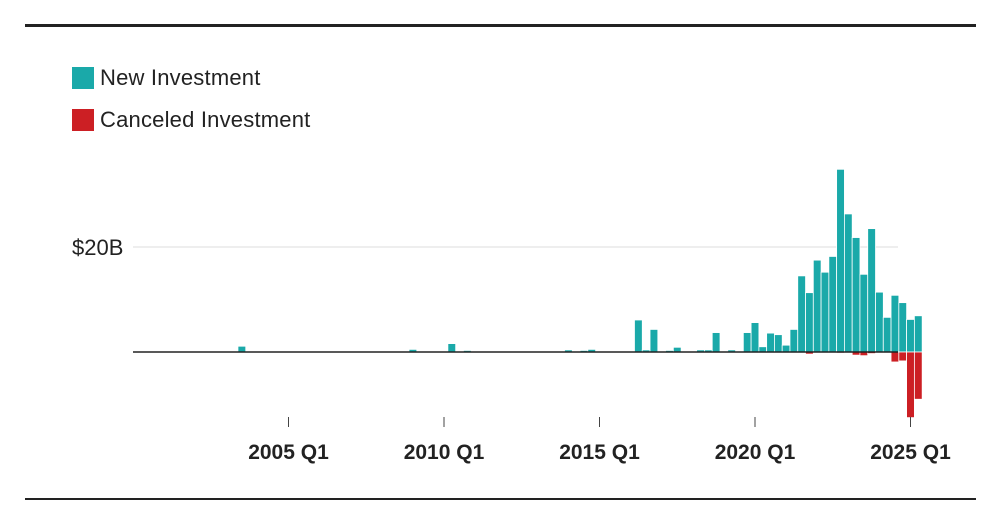 The width and height of the screenshot is (1000, 524). I want to click on legend-item-canceled-investment: Canceled Investment, so click(191, 120).